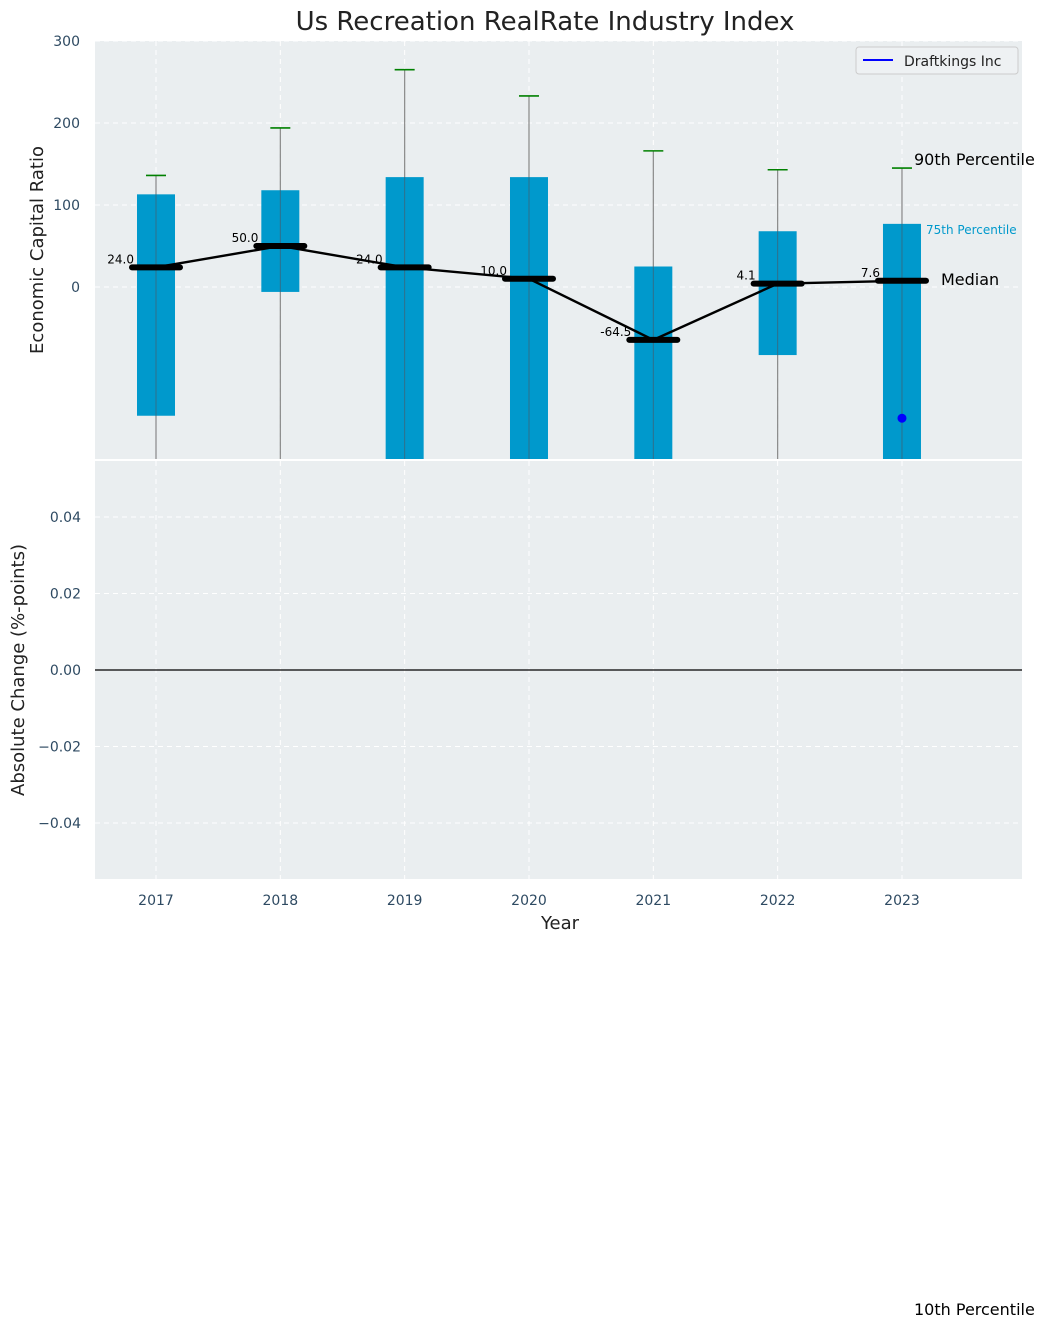 The image size is (1049, 1329). Describe the element at coordinates (953, 62) in the screenshot. I see `legend-label-draftkings: Draftkings Inc` at that location.